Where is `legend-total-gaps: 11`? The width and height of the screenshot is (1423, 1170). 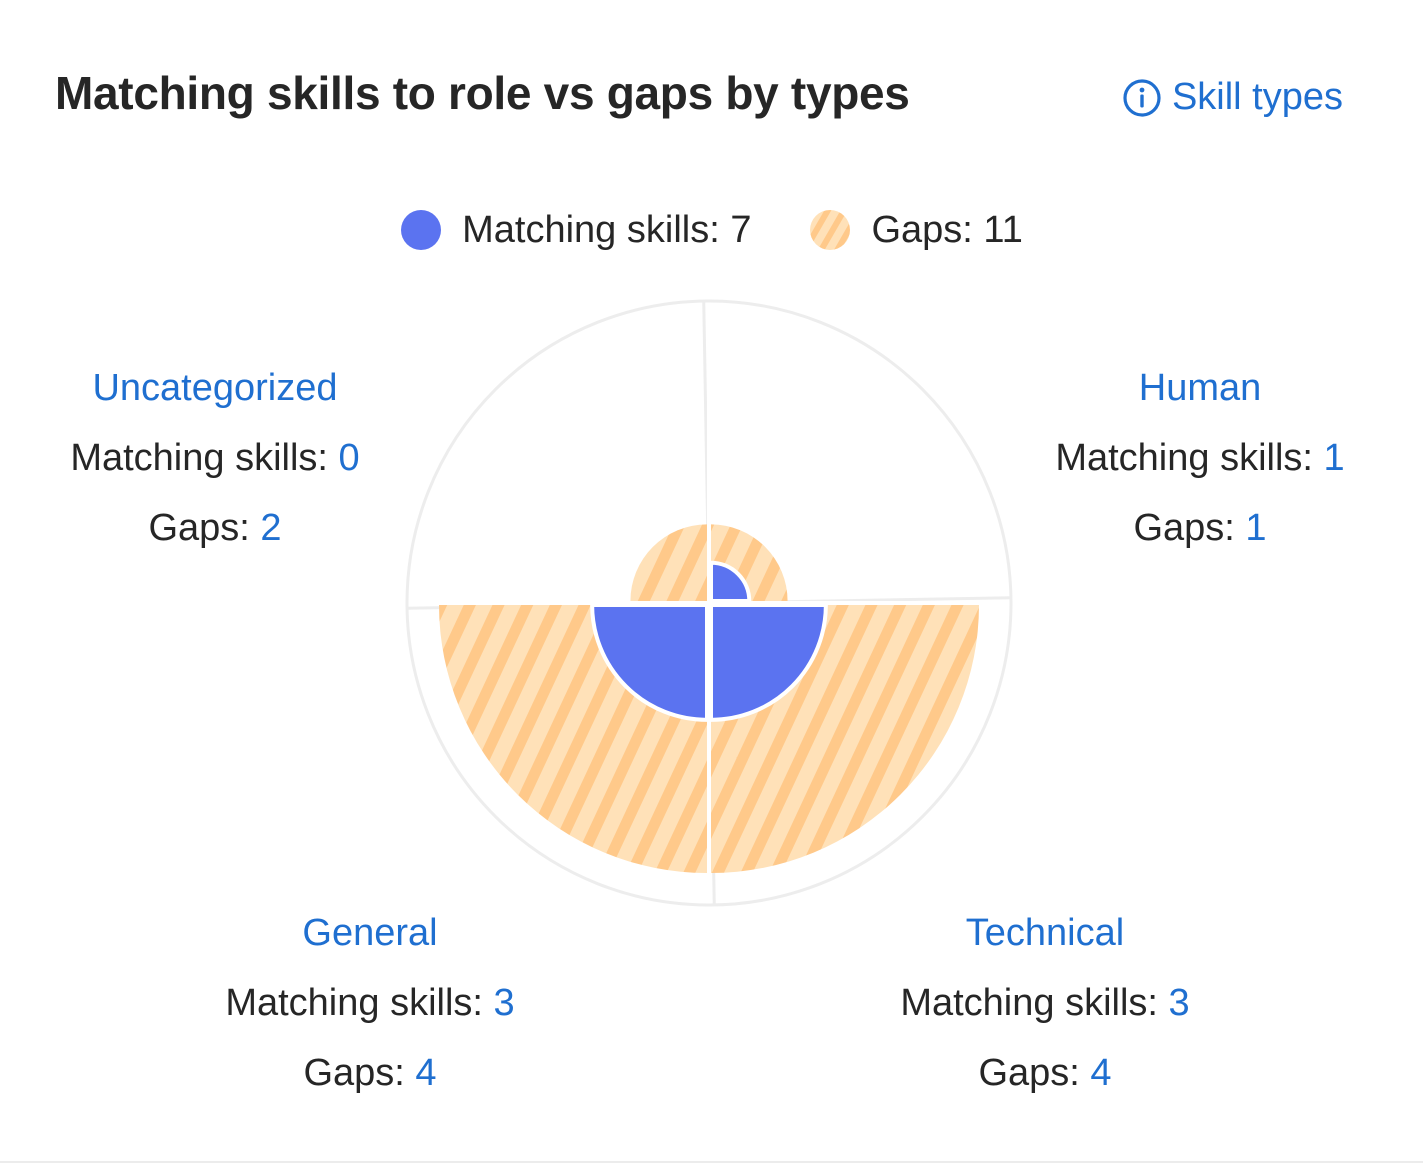 legend-total-gaps: 11 is located at coordinates (1003, 229).